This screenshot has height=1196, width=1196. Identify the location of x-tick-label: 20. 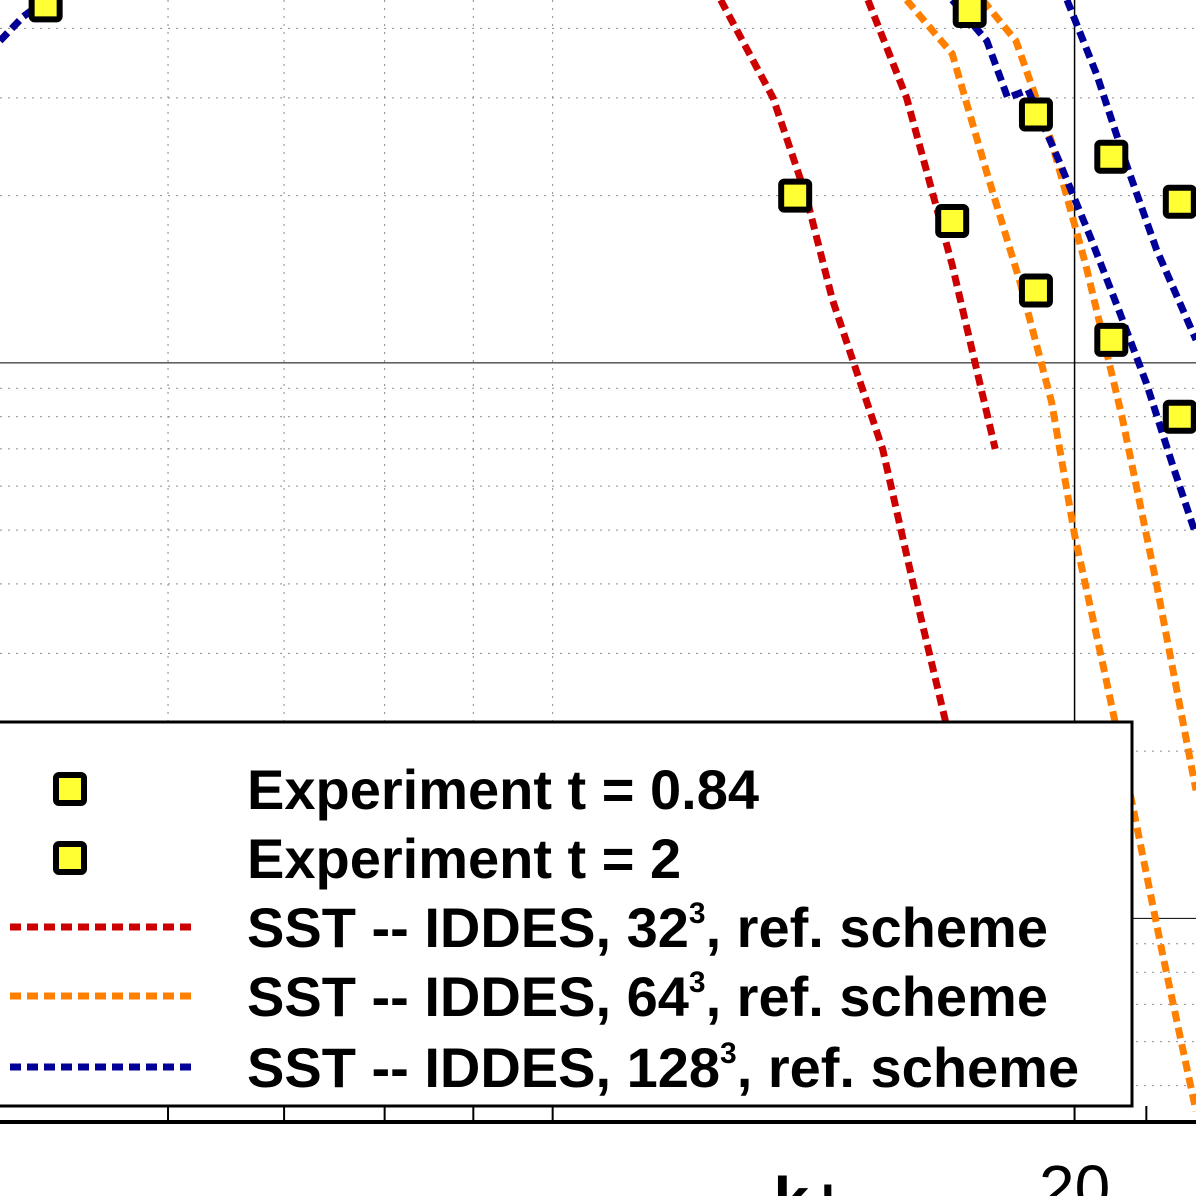
(1074, 1174).